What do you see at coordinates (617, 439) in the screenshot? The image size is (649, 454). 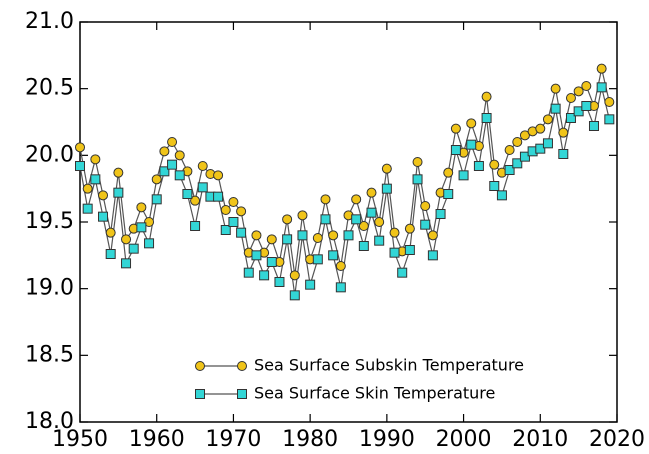 I see `x-tick-label: 2020` at bounding box center [617, 439].